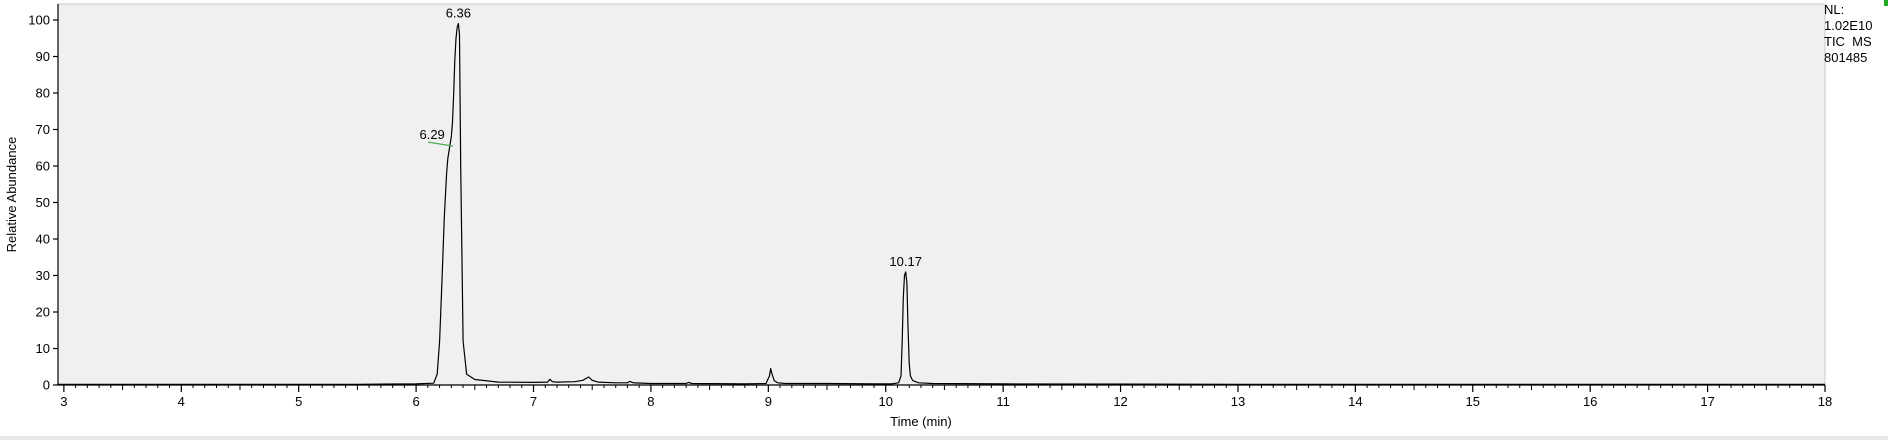  What do you see at coordinates (46, 385) in the screenshot?
I see `y-tick-label: 0` at bounding box center [46, 385].